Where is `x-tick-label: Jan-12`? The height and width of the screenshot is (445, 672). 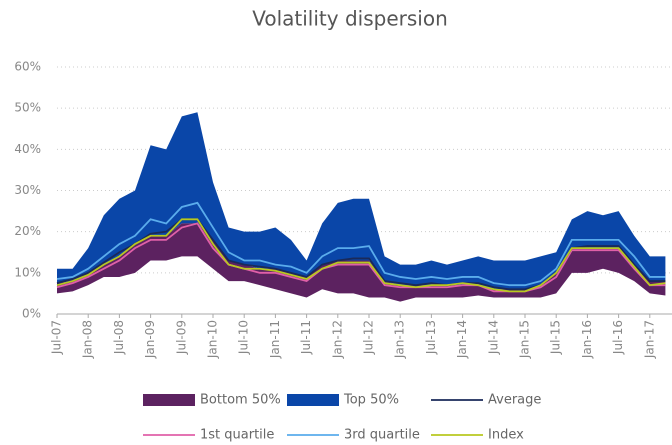 x-tick-label: Jan-12 is located at coordinates (337, 339).